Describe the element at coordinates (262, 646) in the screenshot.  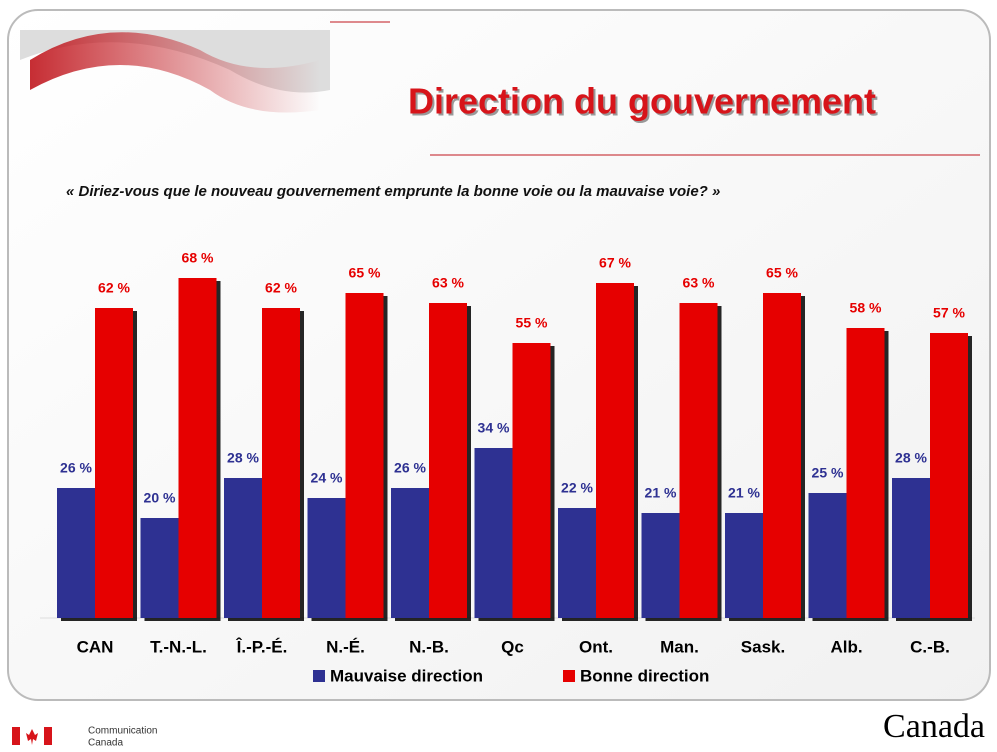
I see `x-tick-label: Î.-P.-É.` at that location.